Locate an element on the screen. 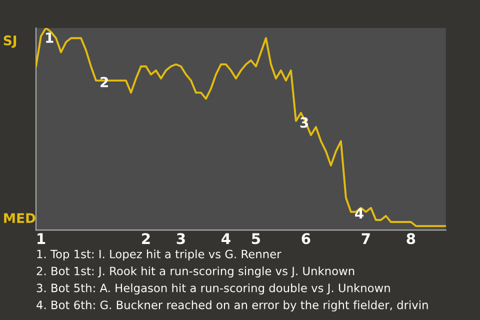 Image resolution: width=480 pixels, height=320 pixels. x-tick-label: 8 is located at coordinates (411, 238).